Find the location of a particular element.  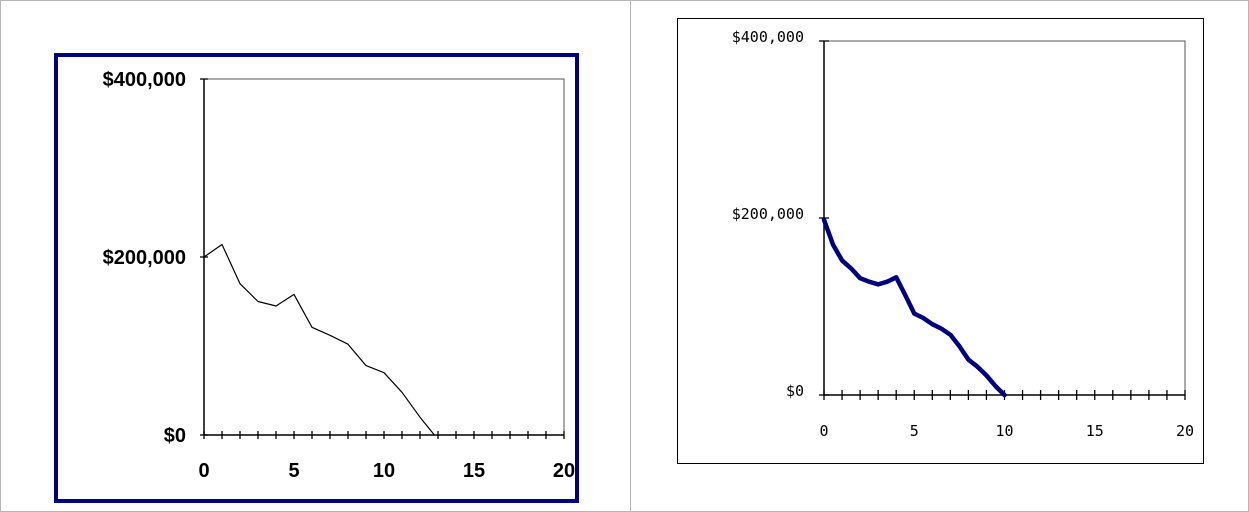

x-tick-label-right: 20 is located at coordinates (1185, 431).